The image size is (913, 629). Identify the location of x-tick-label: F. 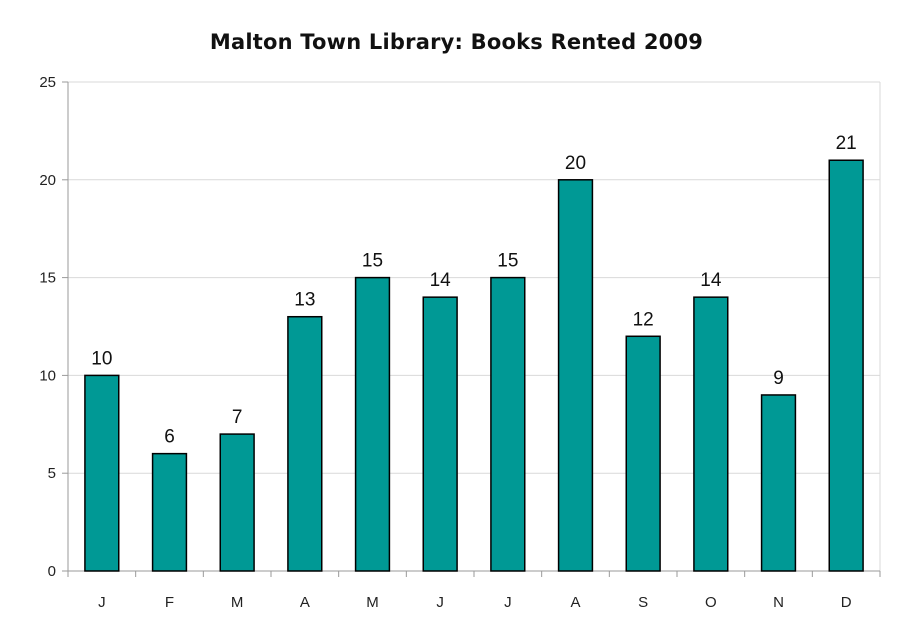
(169, 602).